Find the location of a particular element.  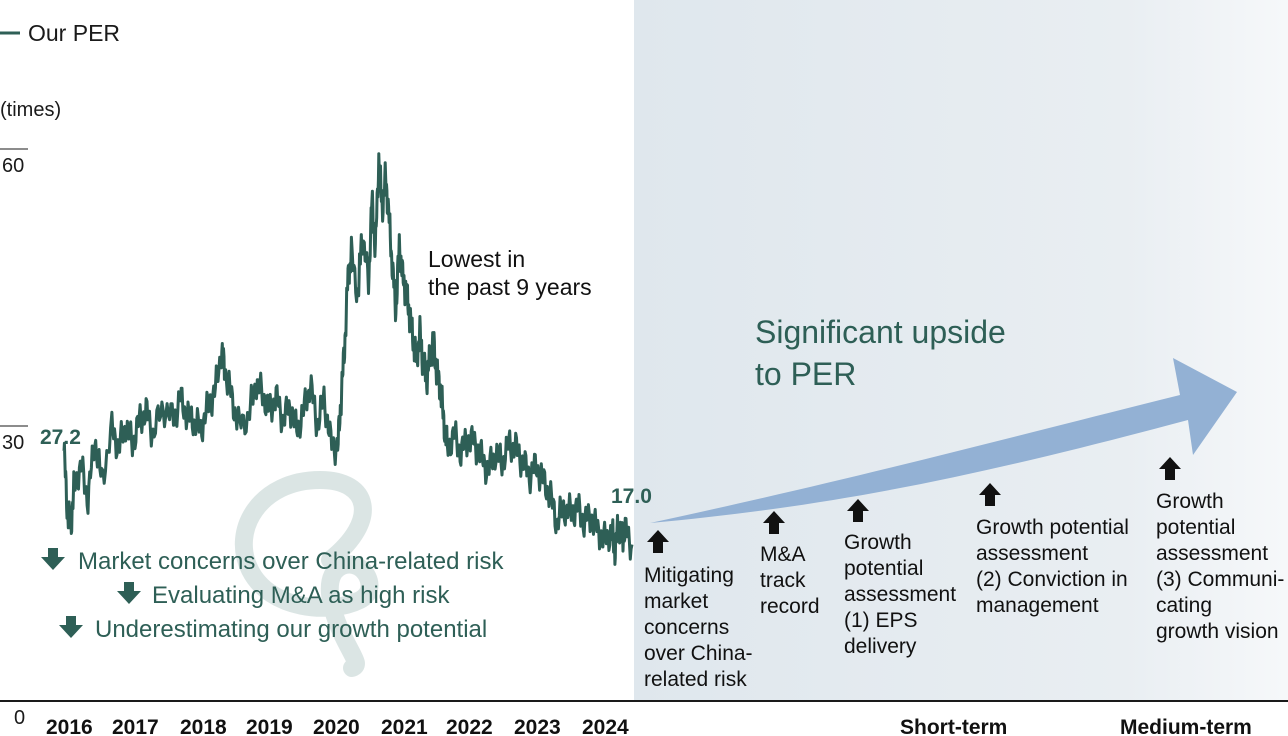

driver-2-line: track is located at coordinates (783, 580).